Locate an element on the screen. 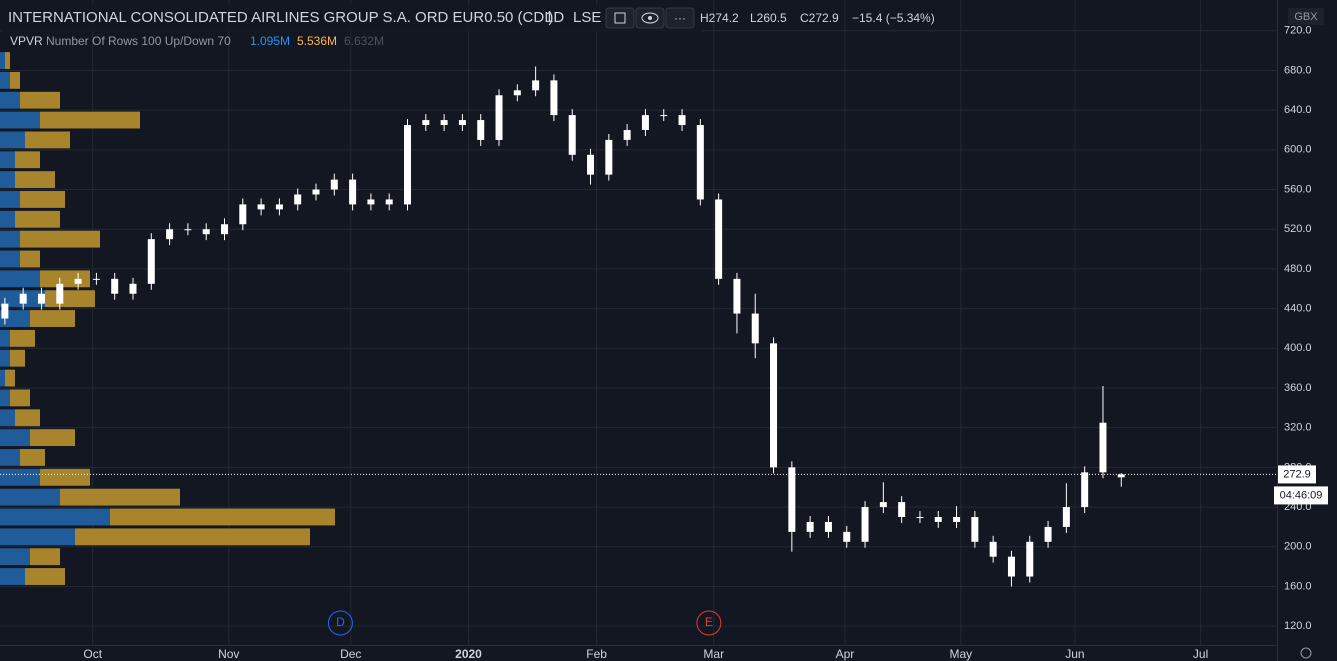  event-label: D is located at coordinates (340, 622).